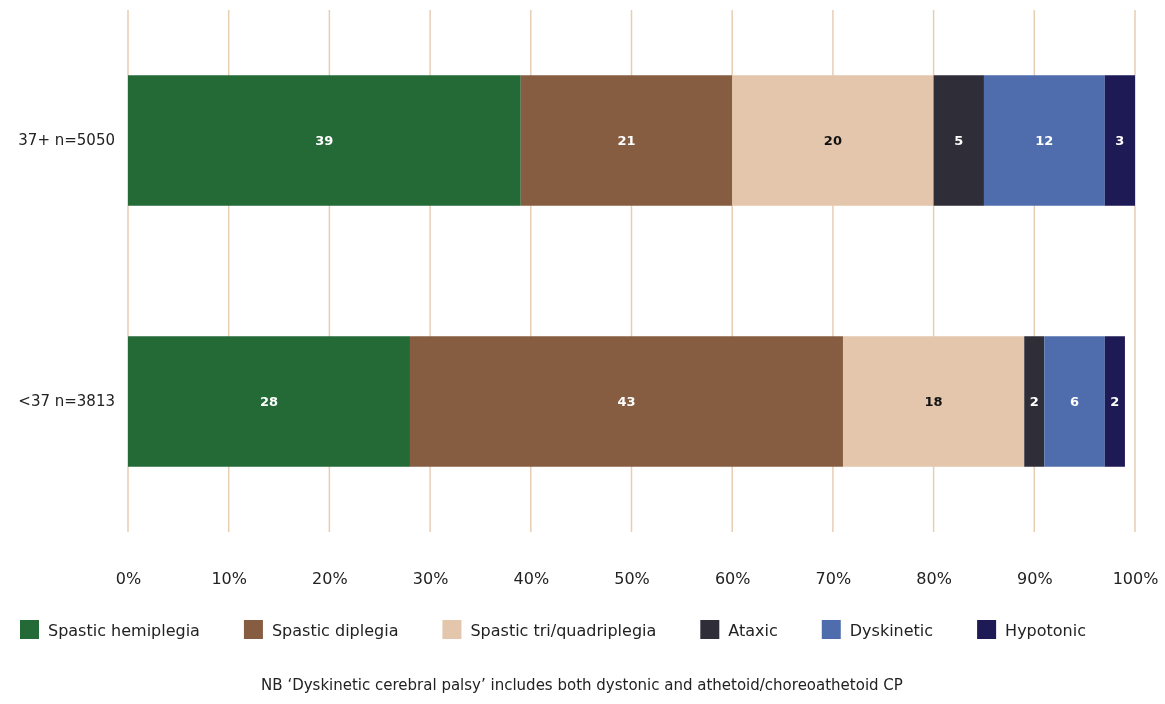 This screenshot has height=704, width=1165. I want to click on legend-label: Hypotonic, so click(1045, 630).